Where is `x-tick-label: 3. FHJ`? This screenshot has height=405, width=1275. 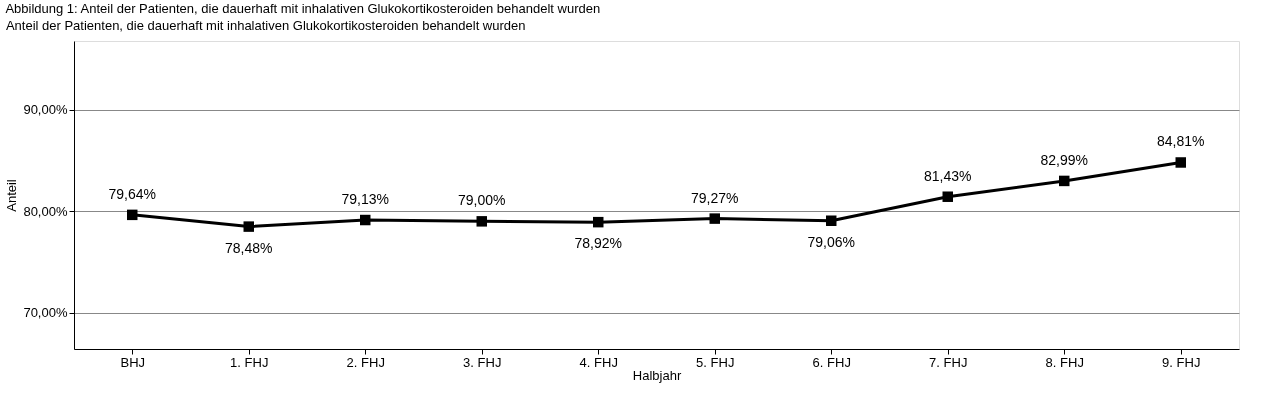
x-tick-label: 3. FHJ is located at coordinates (482, 362).